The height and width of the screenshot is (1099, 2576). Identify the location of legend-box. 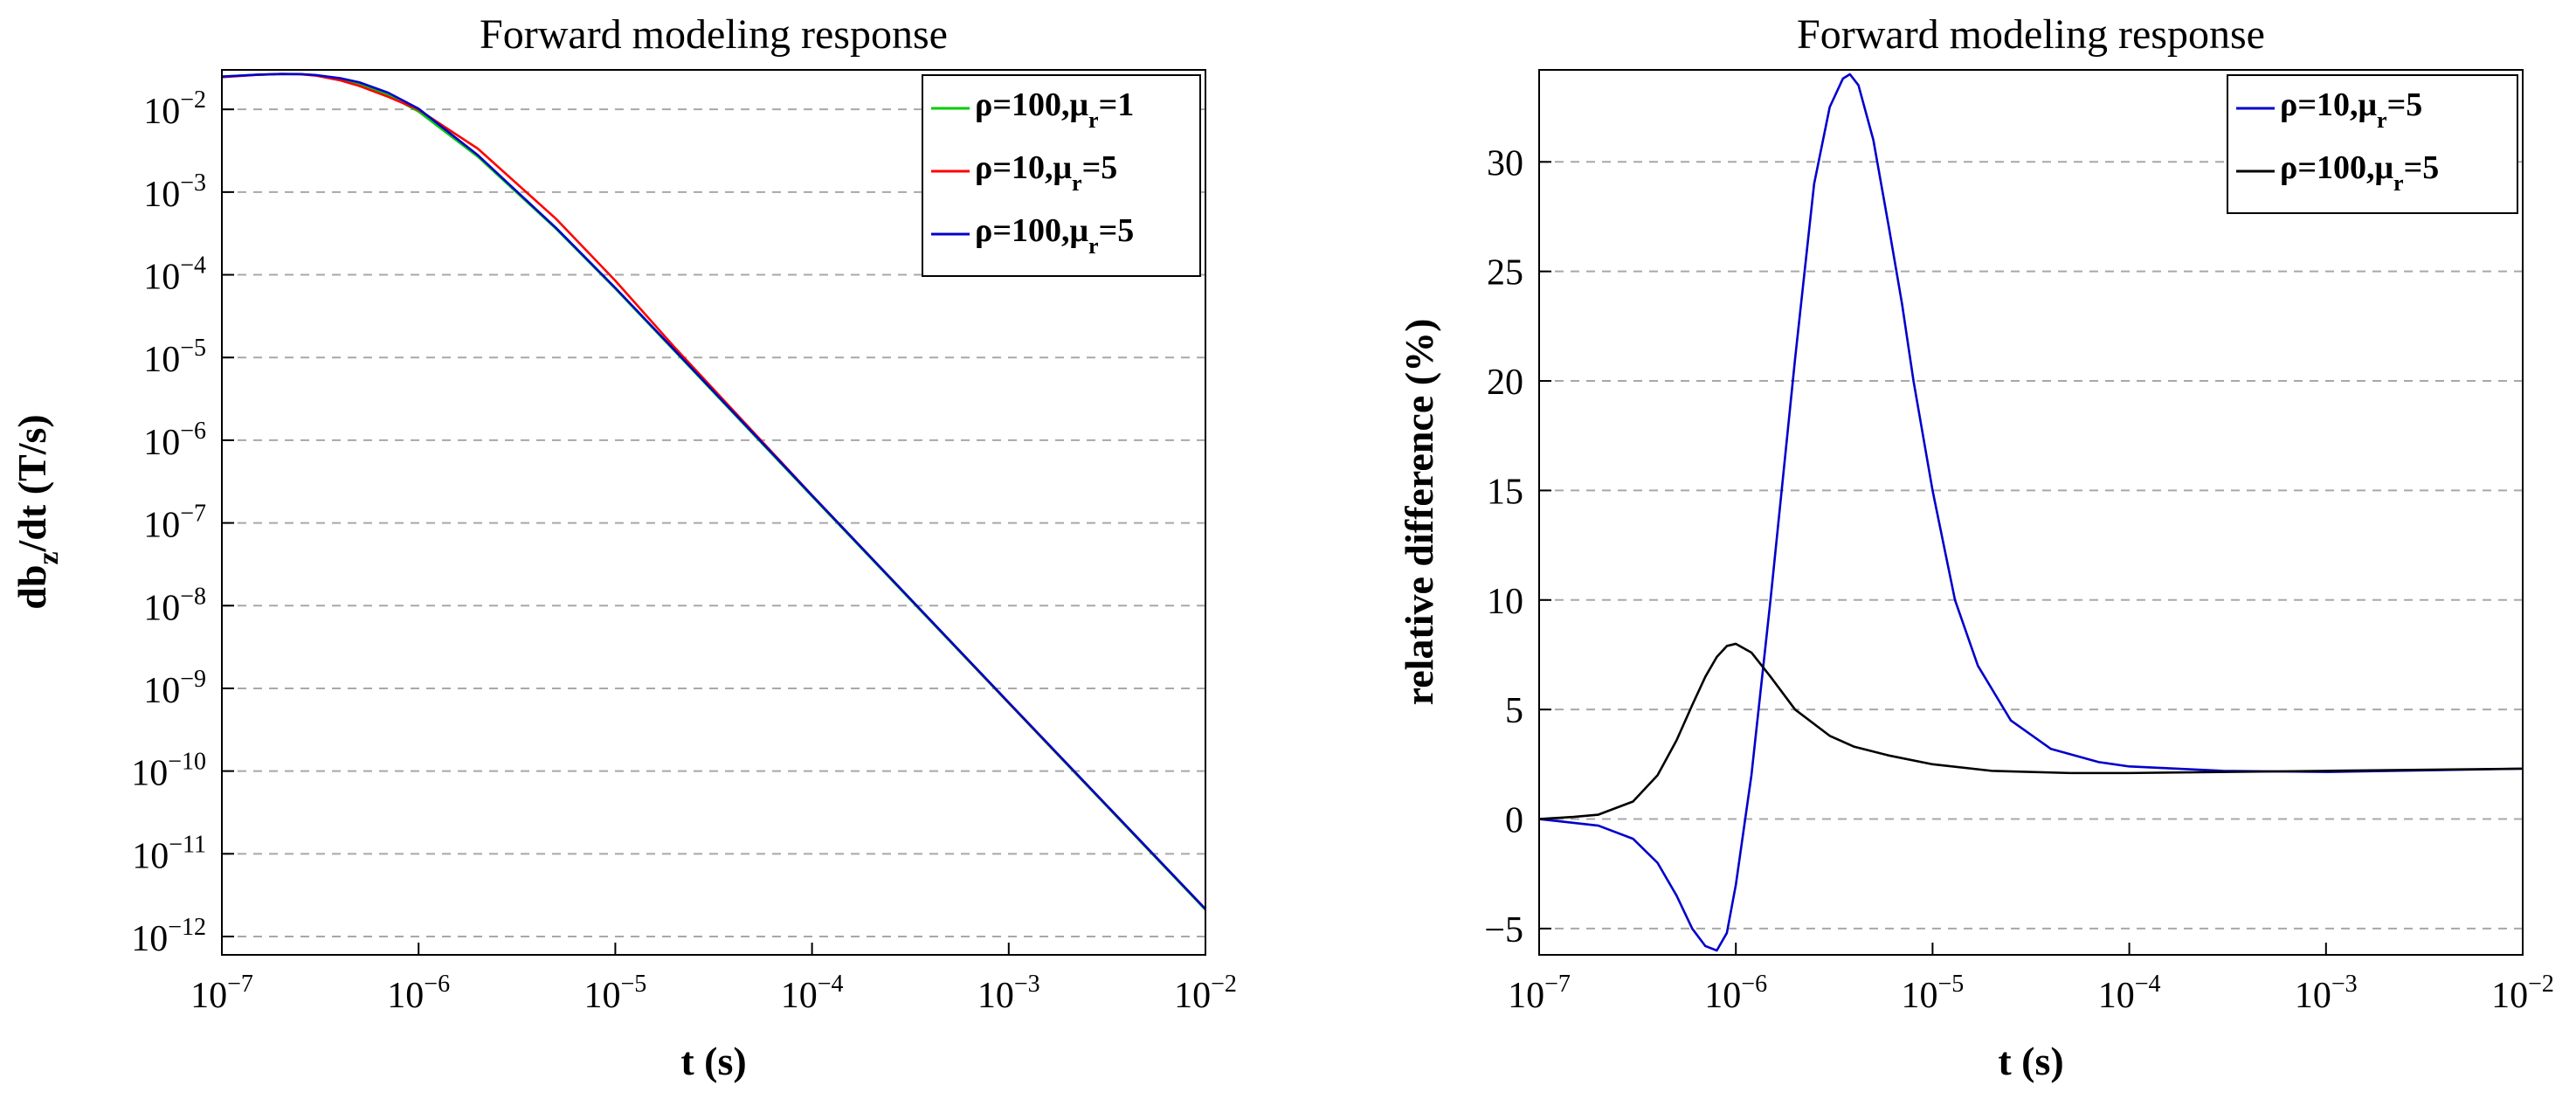
(2372, 144).